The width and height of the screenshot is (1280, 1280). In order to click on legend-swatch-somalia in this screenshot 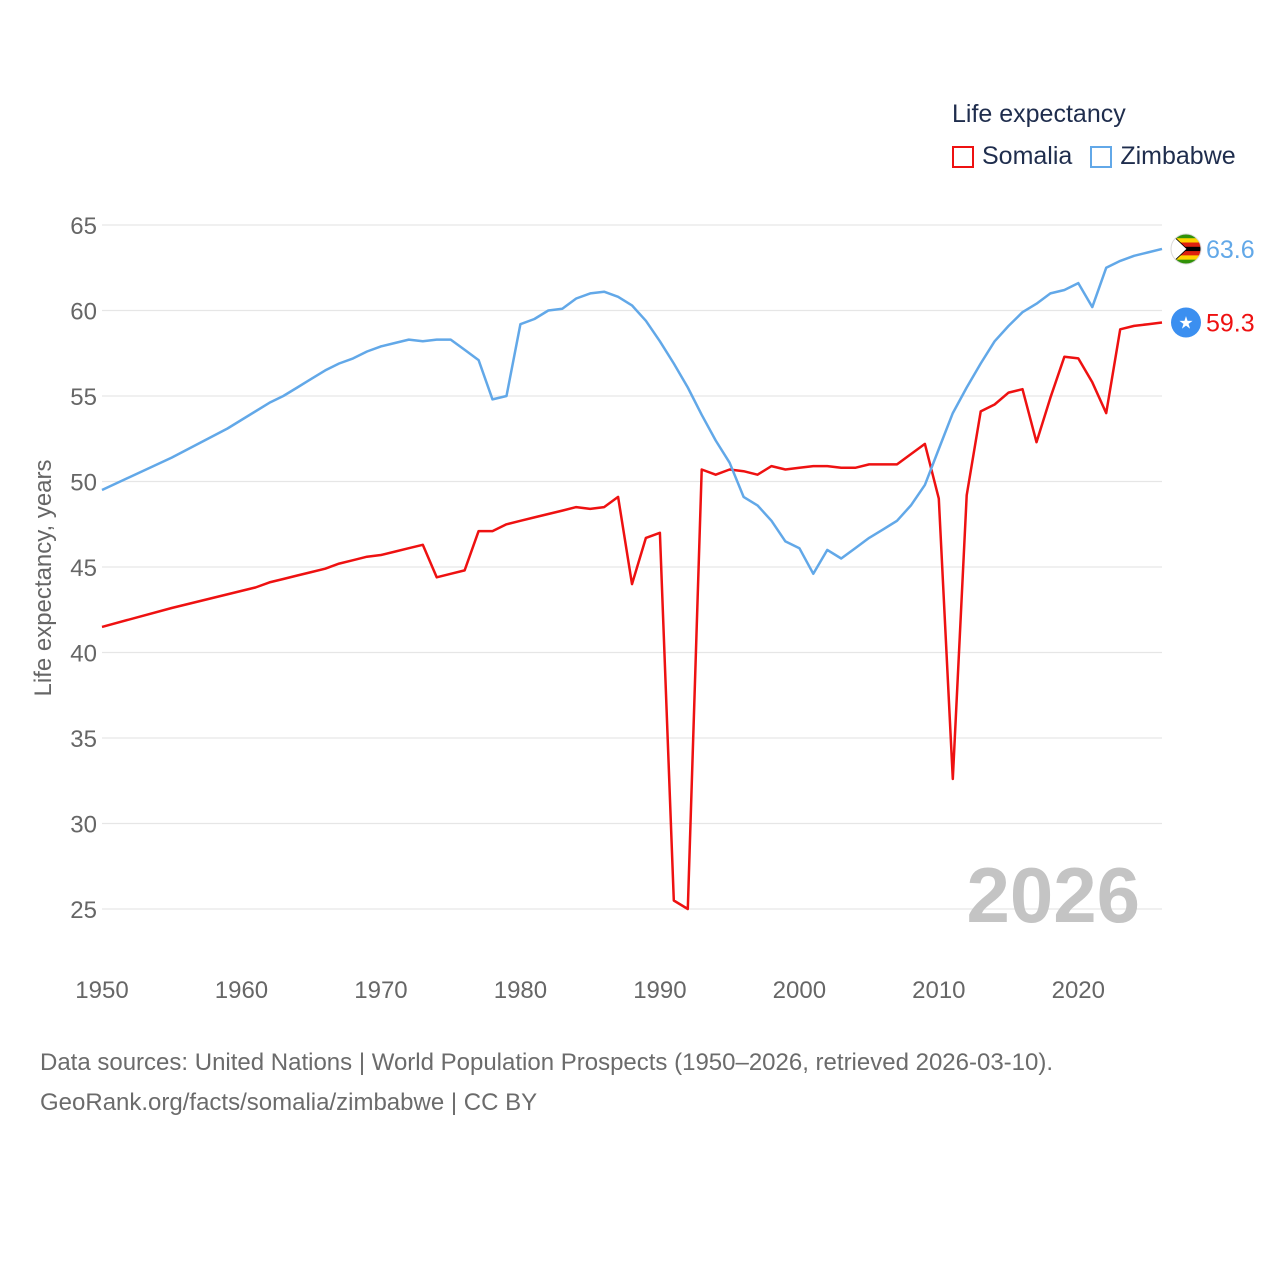, I will do `click(963, 156)`.